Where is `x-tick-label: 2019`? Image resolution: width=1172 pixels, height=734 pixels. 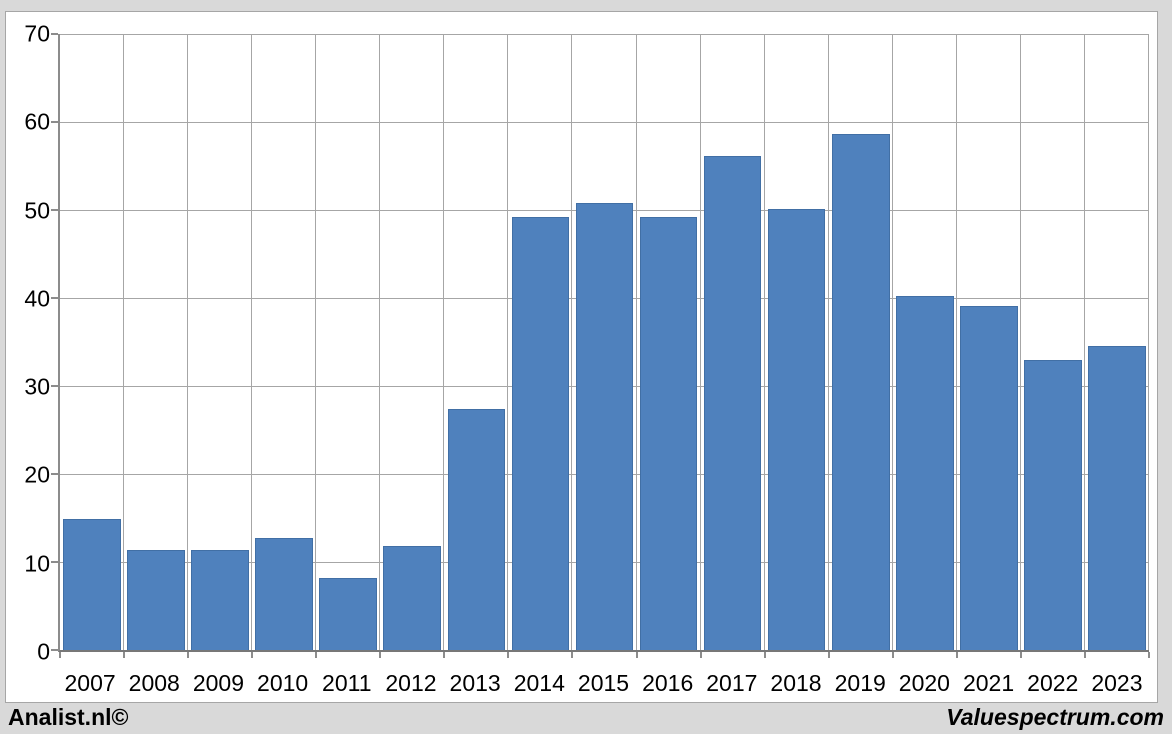
x-tick-label: 2019 is located at coordinates (860, 683).